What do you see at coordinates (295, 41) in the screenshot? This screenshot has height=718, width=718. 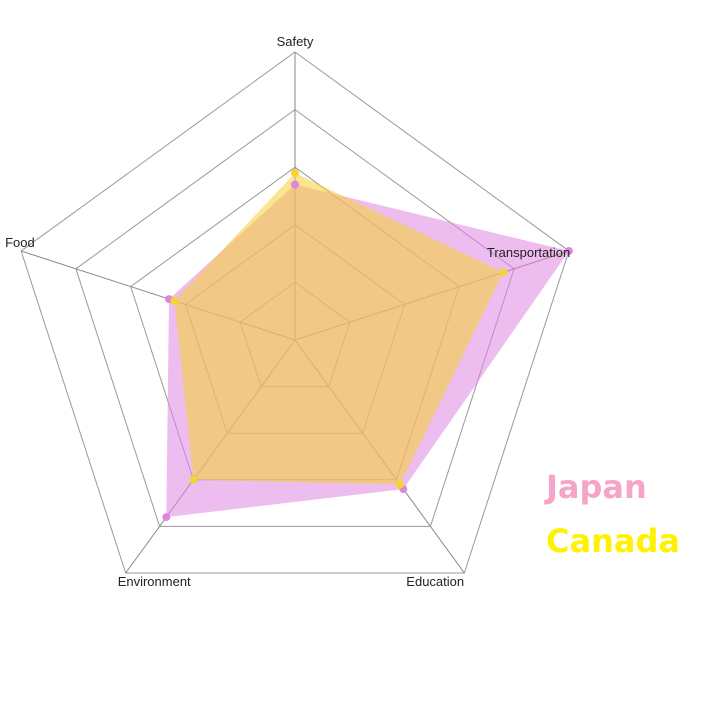 I see `axis-label-safety: Safety` at bounding box center [295, 41].